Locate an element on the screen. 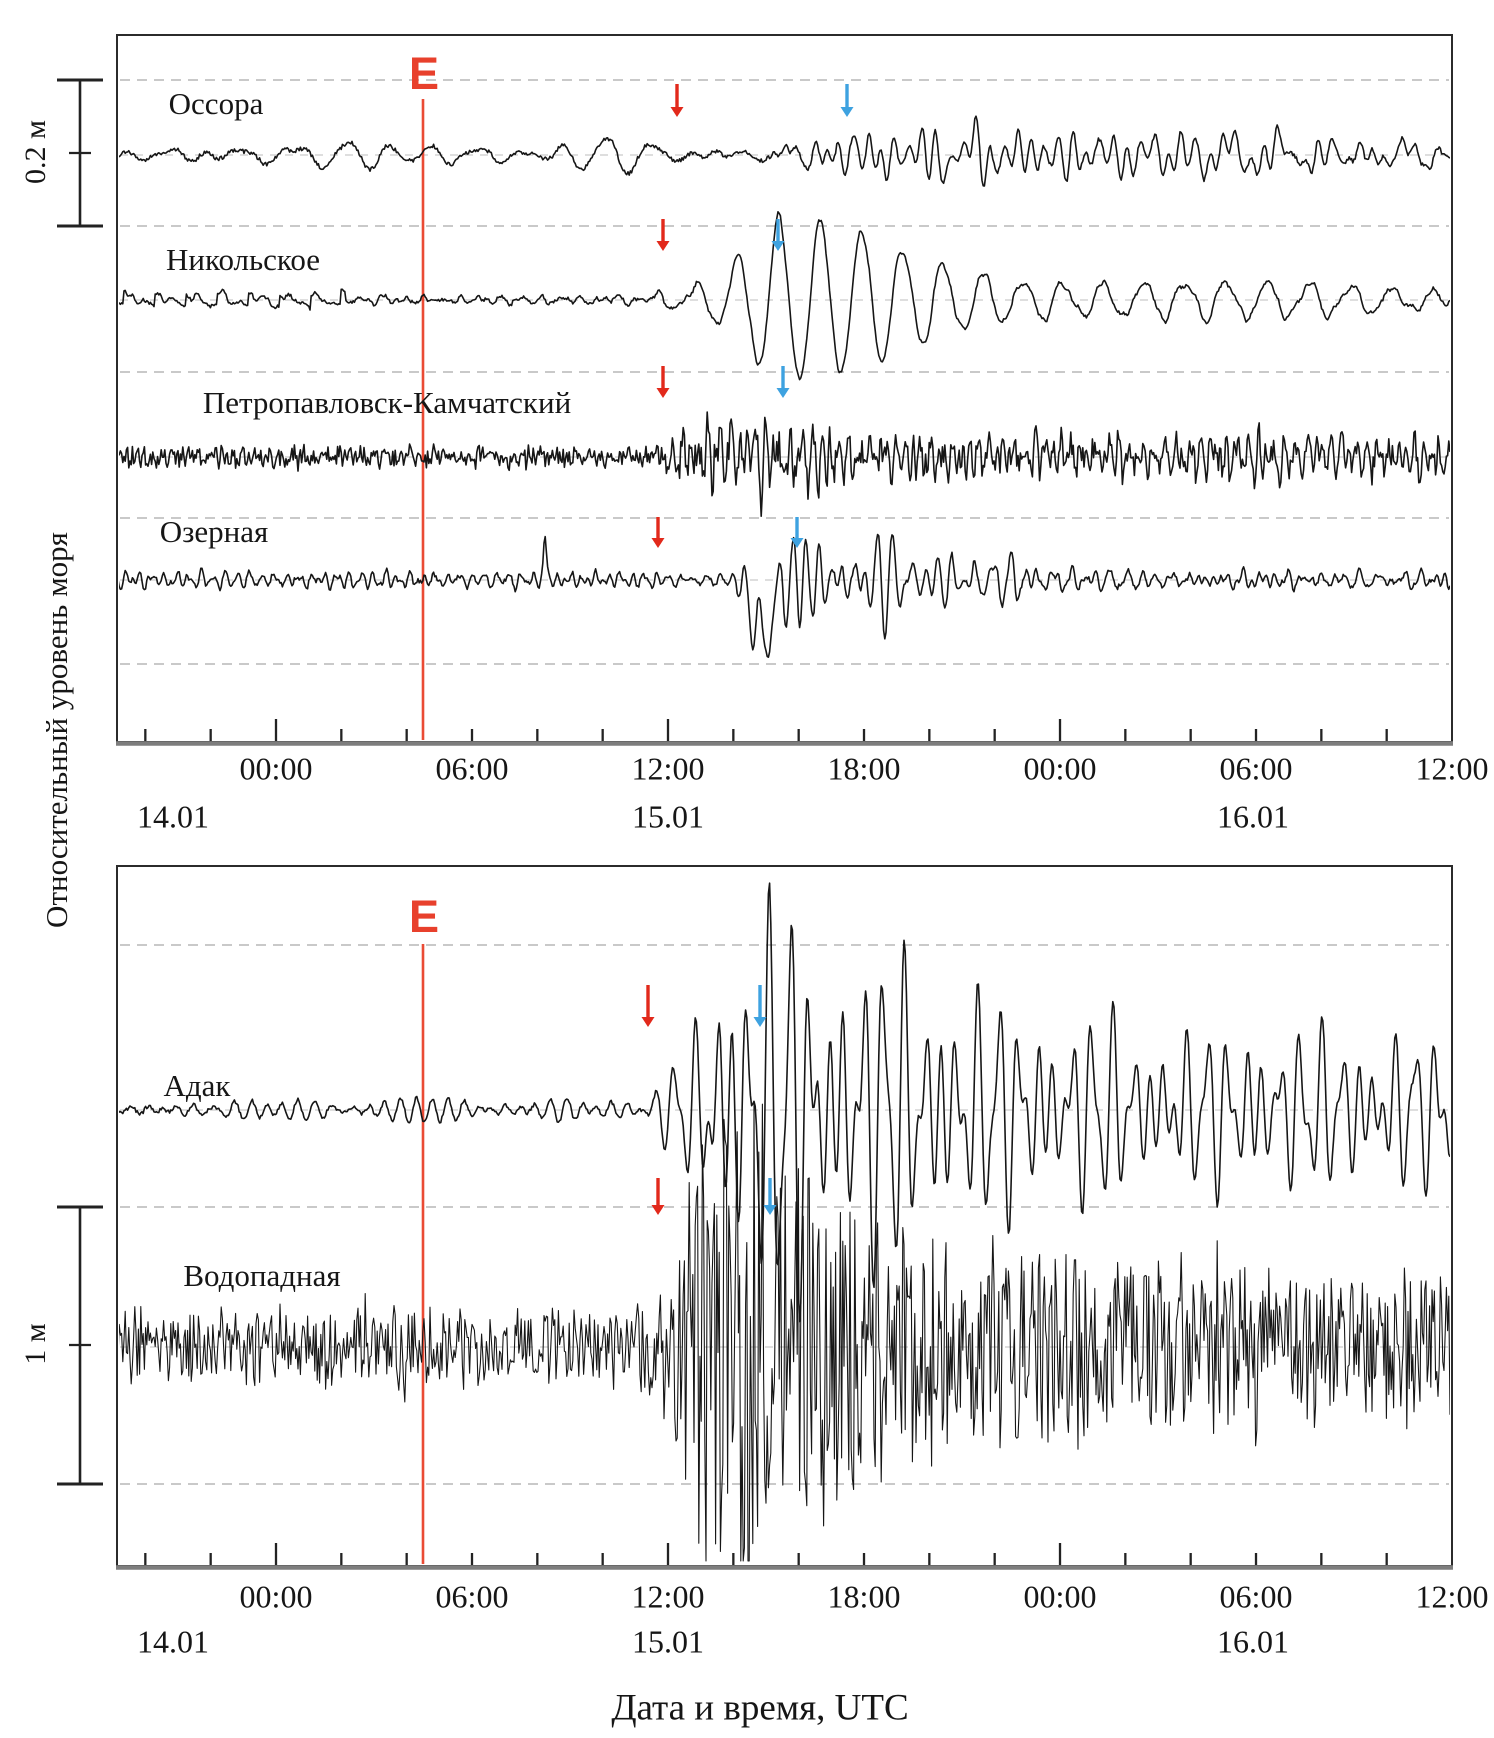  red-arrow-ossora is located at coordinates (677, 100).